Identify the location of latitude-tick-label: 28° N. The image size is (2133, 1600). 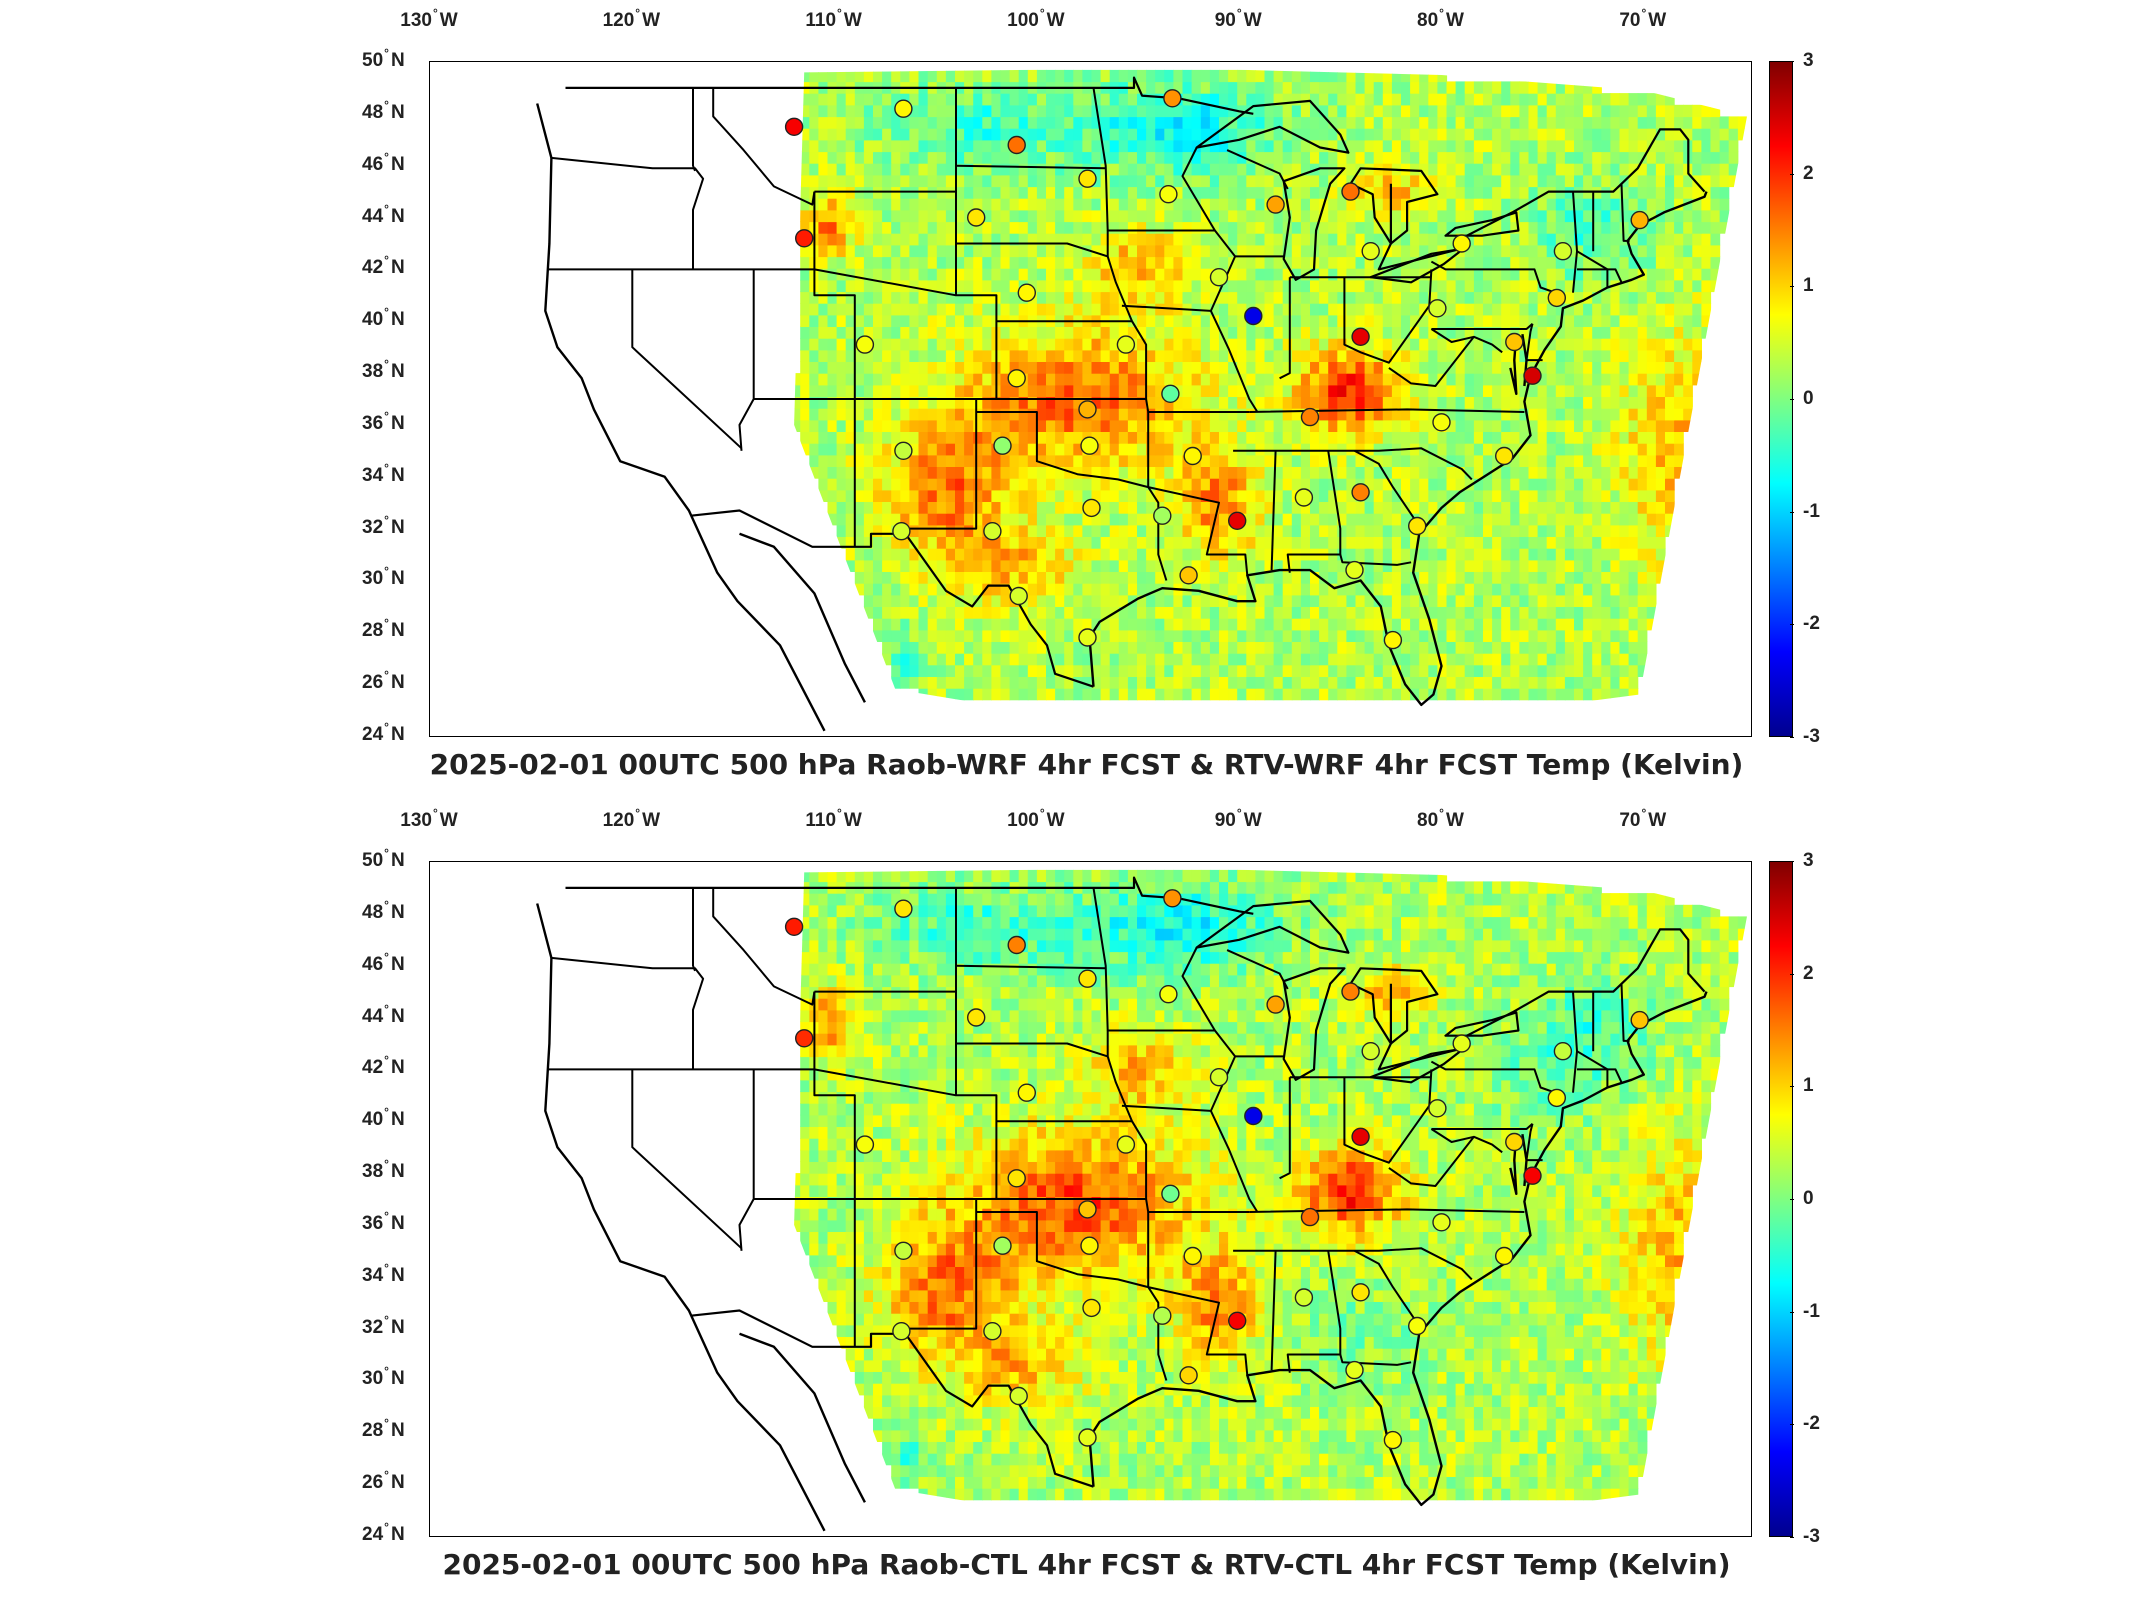
(383, 629).